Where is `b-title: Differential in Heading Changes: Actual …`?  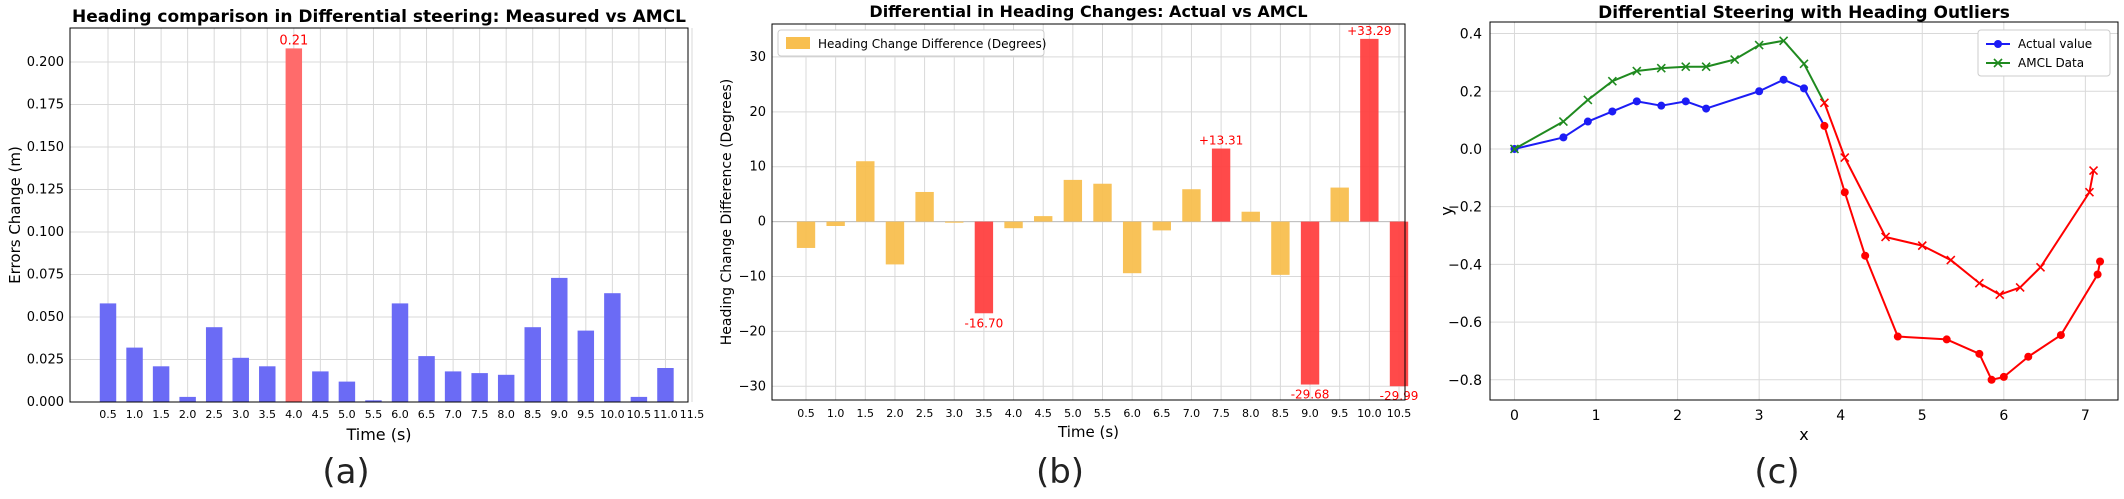 b-title: Differential in Heading Changes: Actual … is located at coordinates (1088, 11).